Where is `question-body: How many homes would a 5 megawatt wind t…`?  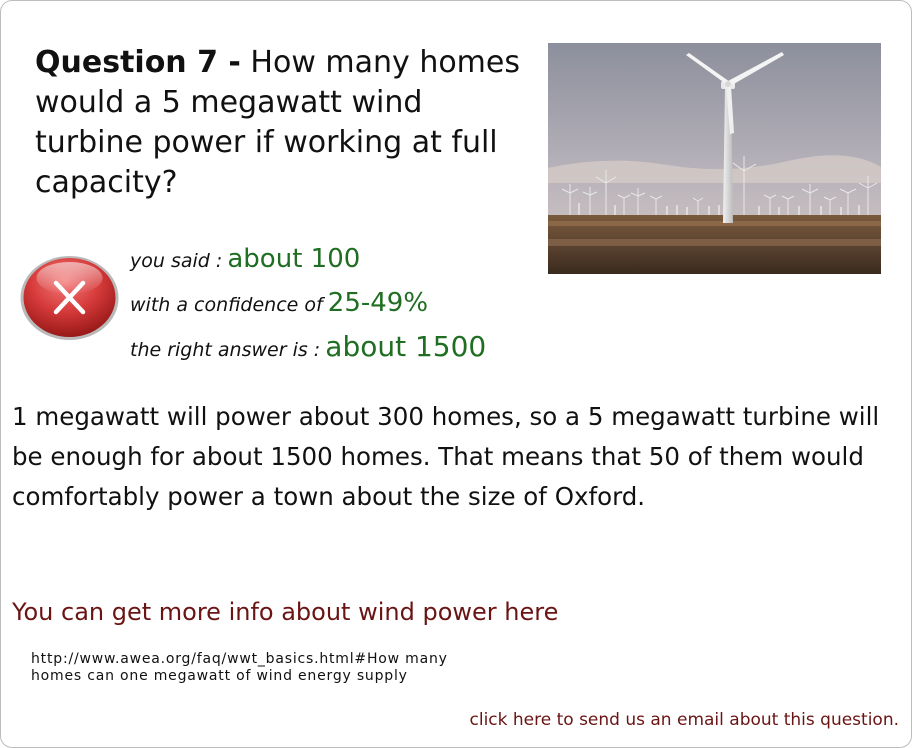 question-body: How many homes would a 5 megawatt wind t… is located at coordinates (277, 122).